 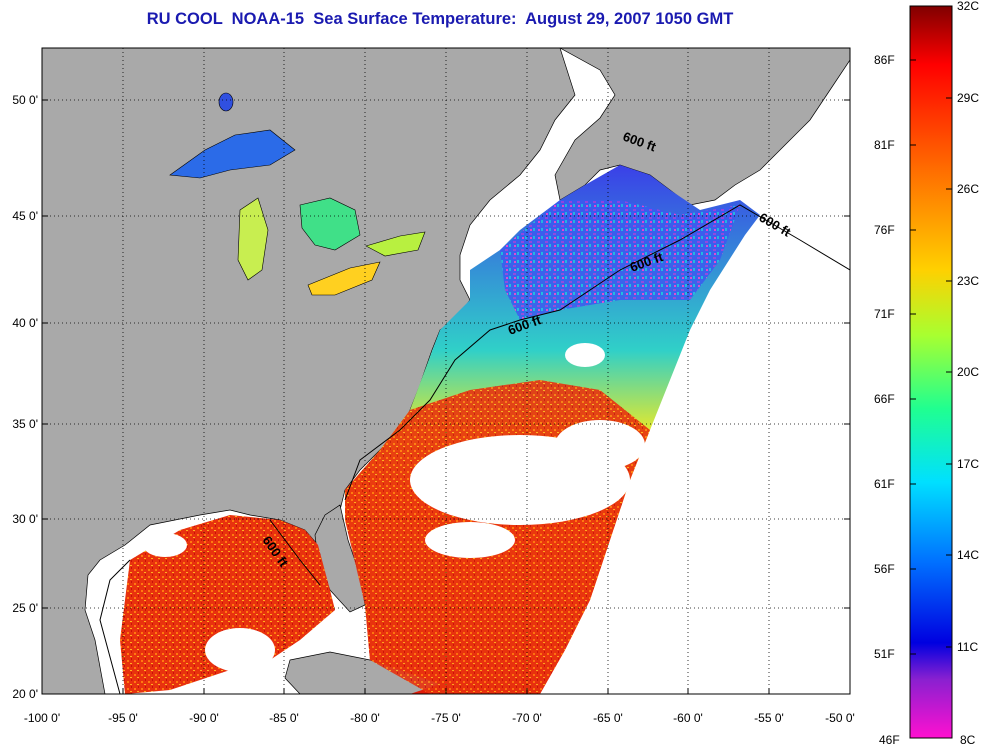 I want to click on colorbar-fahrenheit-label: 71F, so click(x=884, y=314).